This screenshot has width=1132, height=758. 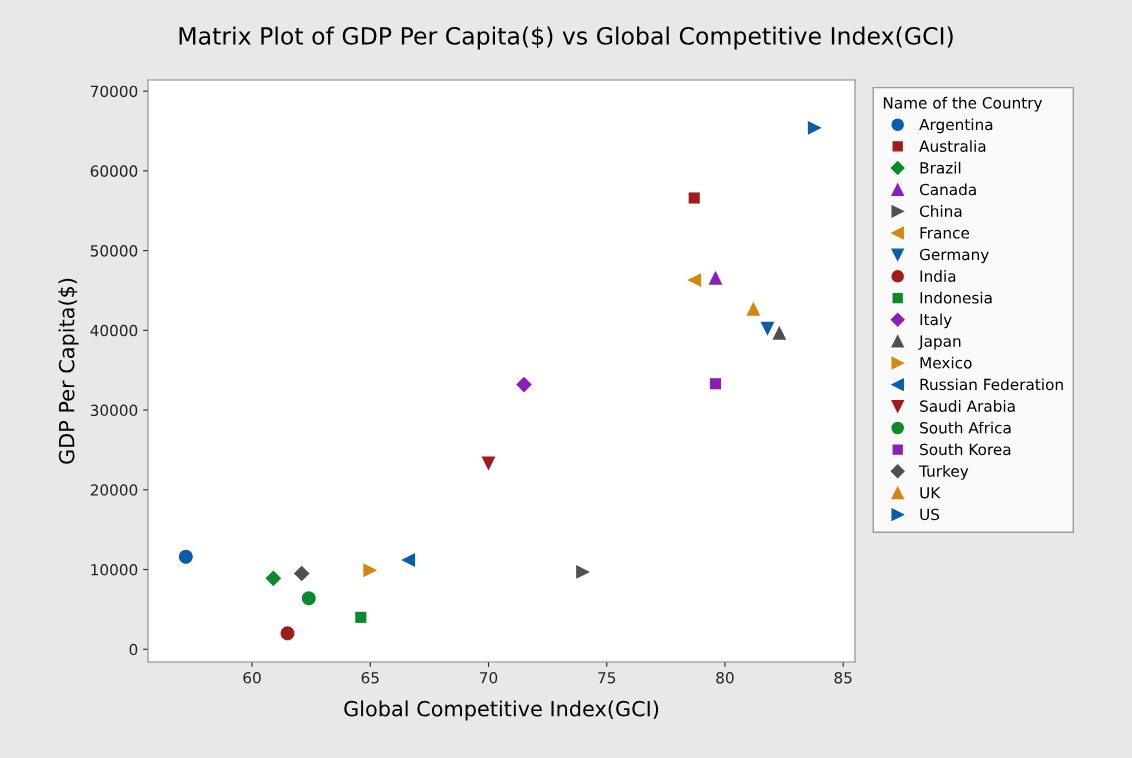 I want to click on chart-title: Matrix Plot of GDP Per Capita($) vs Global Competitive Index(GCI), so click(x=566, y=38).